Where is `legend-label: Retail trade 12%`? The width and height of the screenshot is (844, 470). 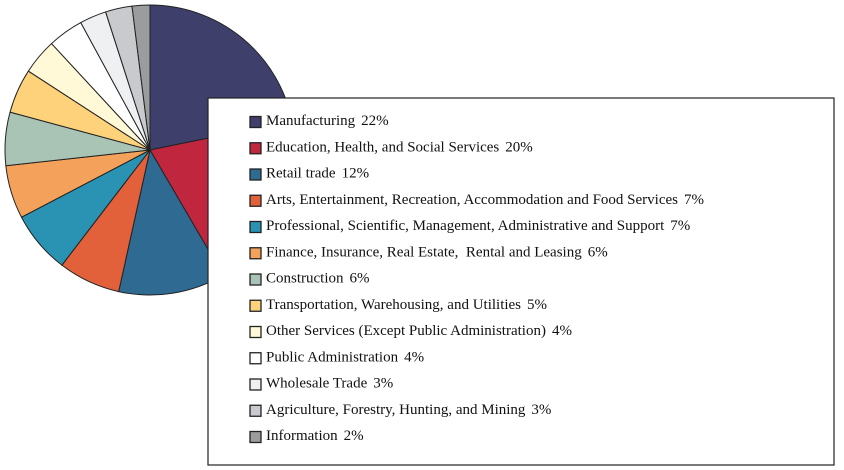
legend-label: Retail trade 12% is located at coordinates (317, 174).